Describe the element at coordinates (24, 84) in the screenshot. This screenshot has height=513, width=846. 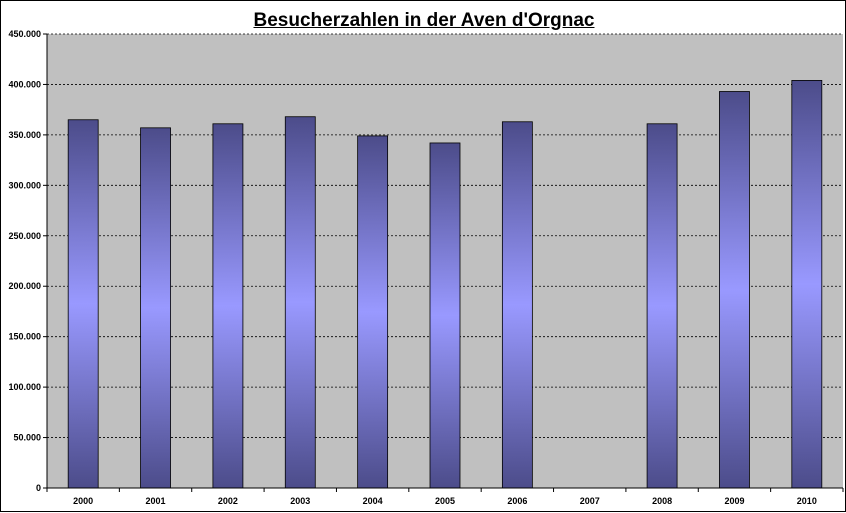
I see `y-tick-label: 400.000` at that location.